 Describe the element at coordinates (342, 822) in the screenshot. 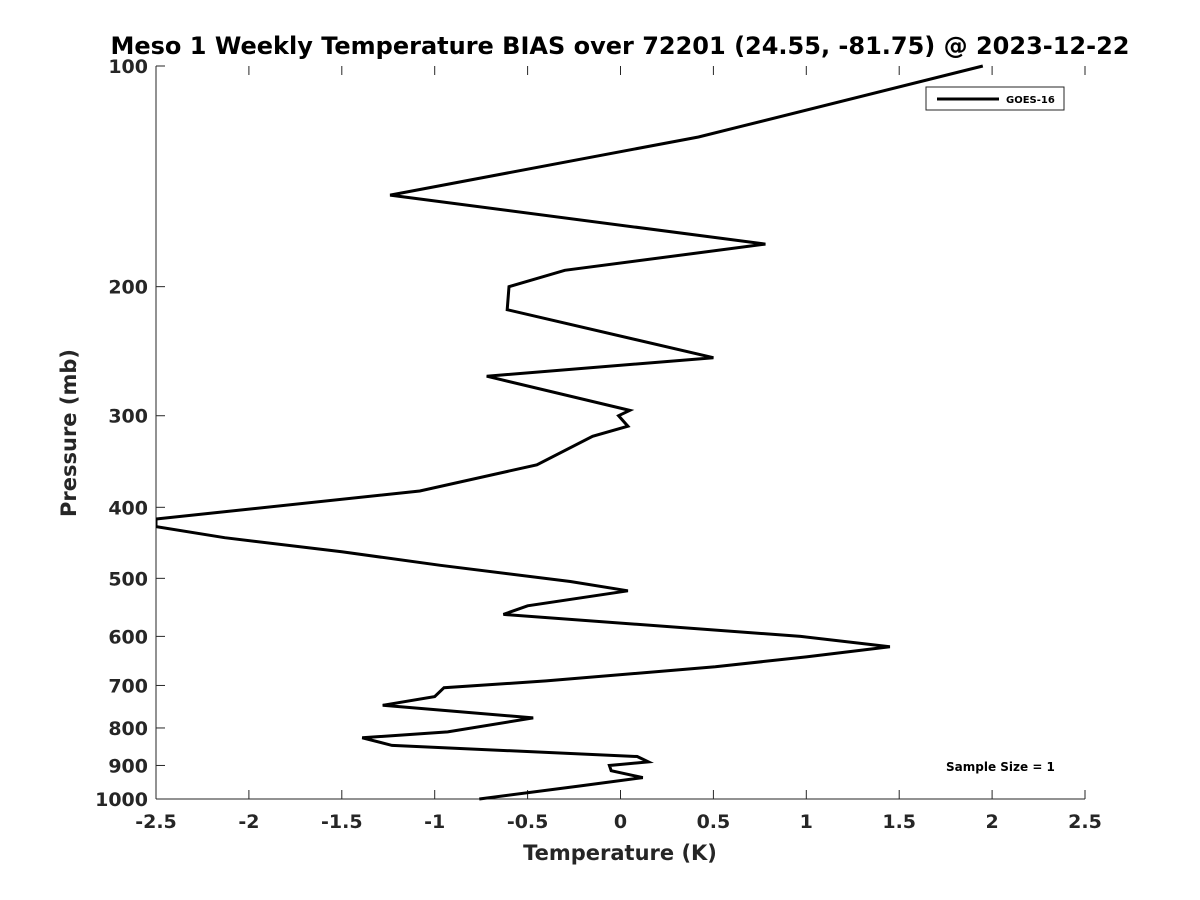

I see `x-tick-label: -1.5` at that location.